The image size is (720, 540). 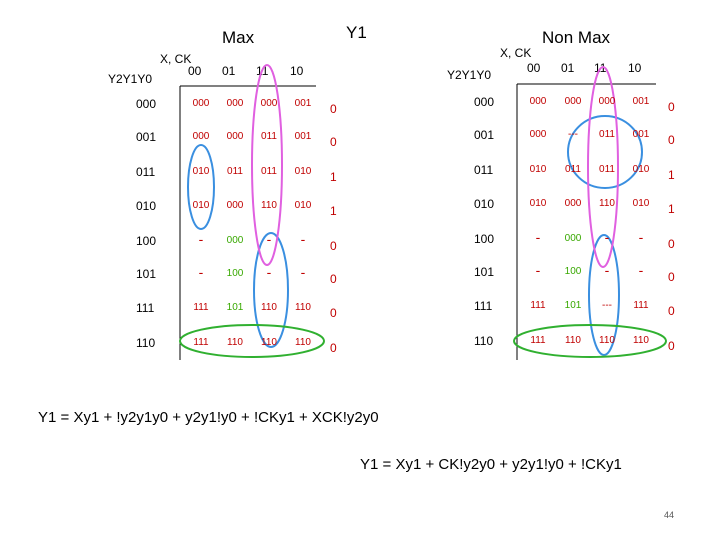 What do you see at coordinates (146, 241) in the screenshot?
I see `max-row-label: 100` at bounding box center [146, 241].